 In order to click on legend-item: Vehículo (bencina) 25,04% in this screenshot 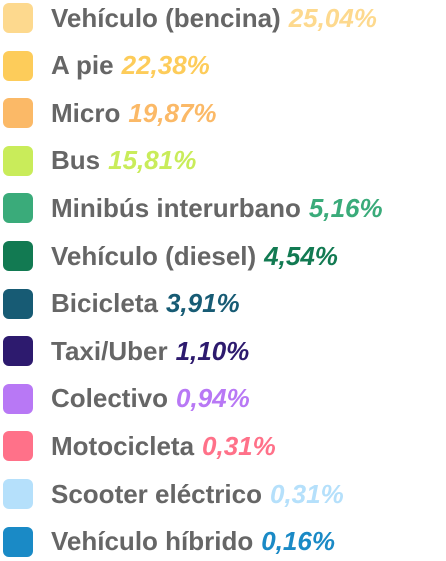, I will do `click(188, 18)`.